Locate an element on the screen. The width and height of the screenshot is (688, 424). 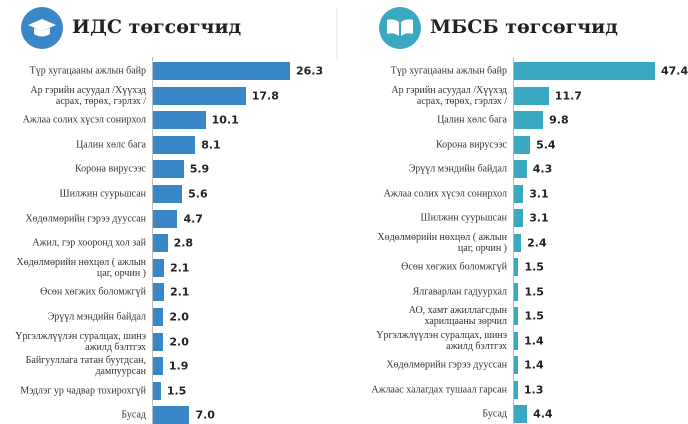
y-tick-label: Ажил, гэр хооронд хол зай is located at coordinates (89, 243).